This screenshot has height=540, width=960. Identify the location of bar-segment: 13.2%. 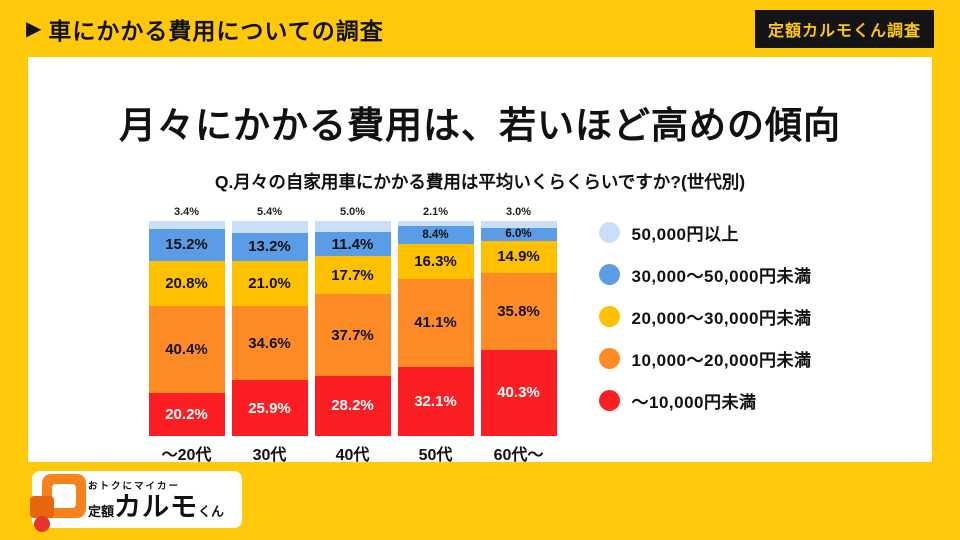
(269, 246).